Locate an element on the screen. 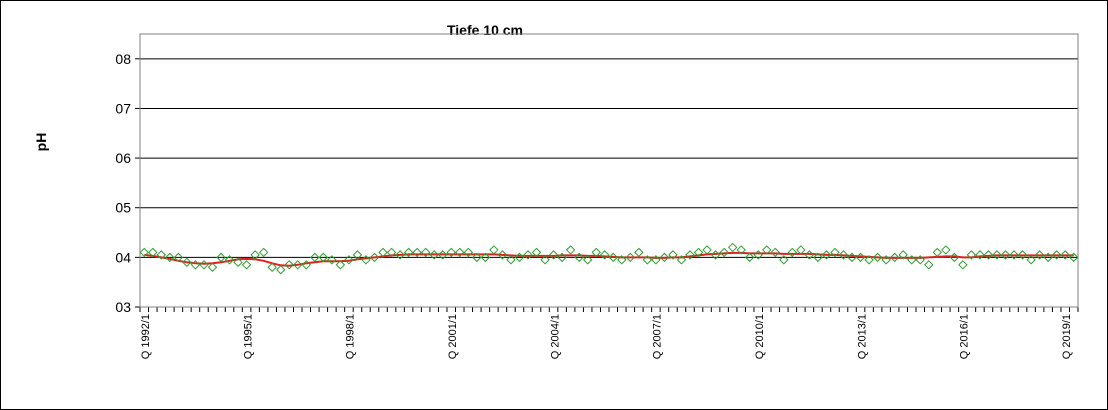 This screenshot has height=410, width=1108. y-tick-label: 06 is located at coordinates (123, 158).